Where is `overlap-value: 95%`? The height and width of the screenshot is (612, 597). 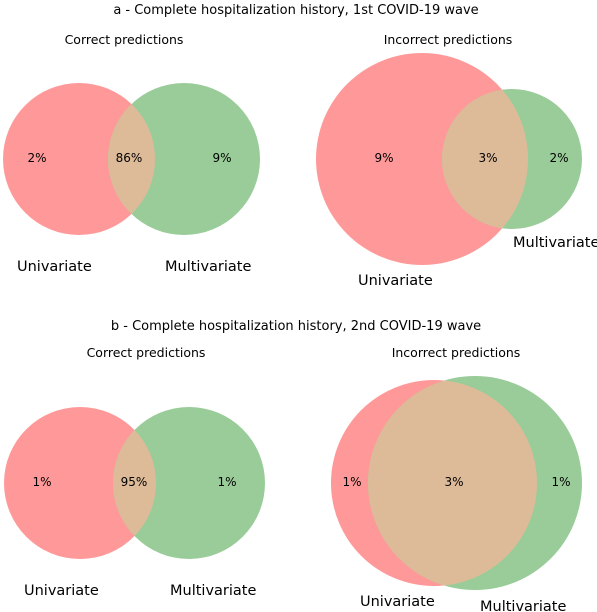 overlap-value: 95% is located at coordinates (134, 482).